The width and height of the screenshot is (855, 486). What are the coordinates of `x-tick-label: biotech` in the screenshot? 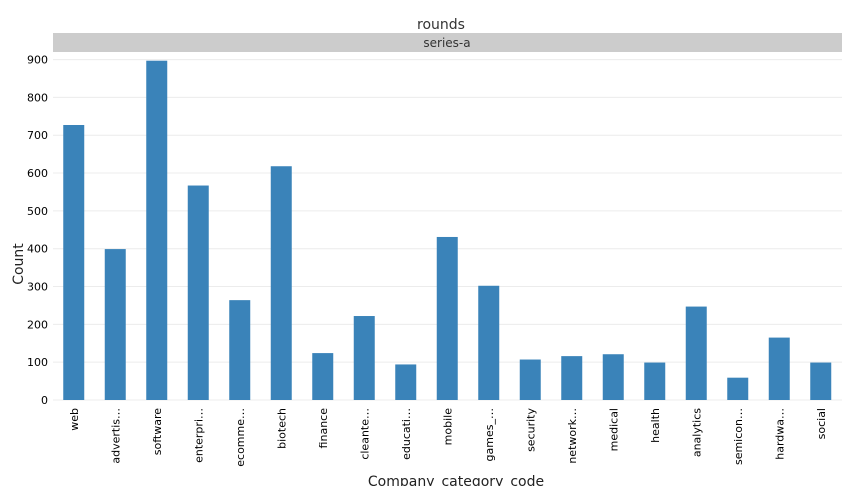 It's located at (281, 428).